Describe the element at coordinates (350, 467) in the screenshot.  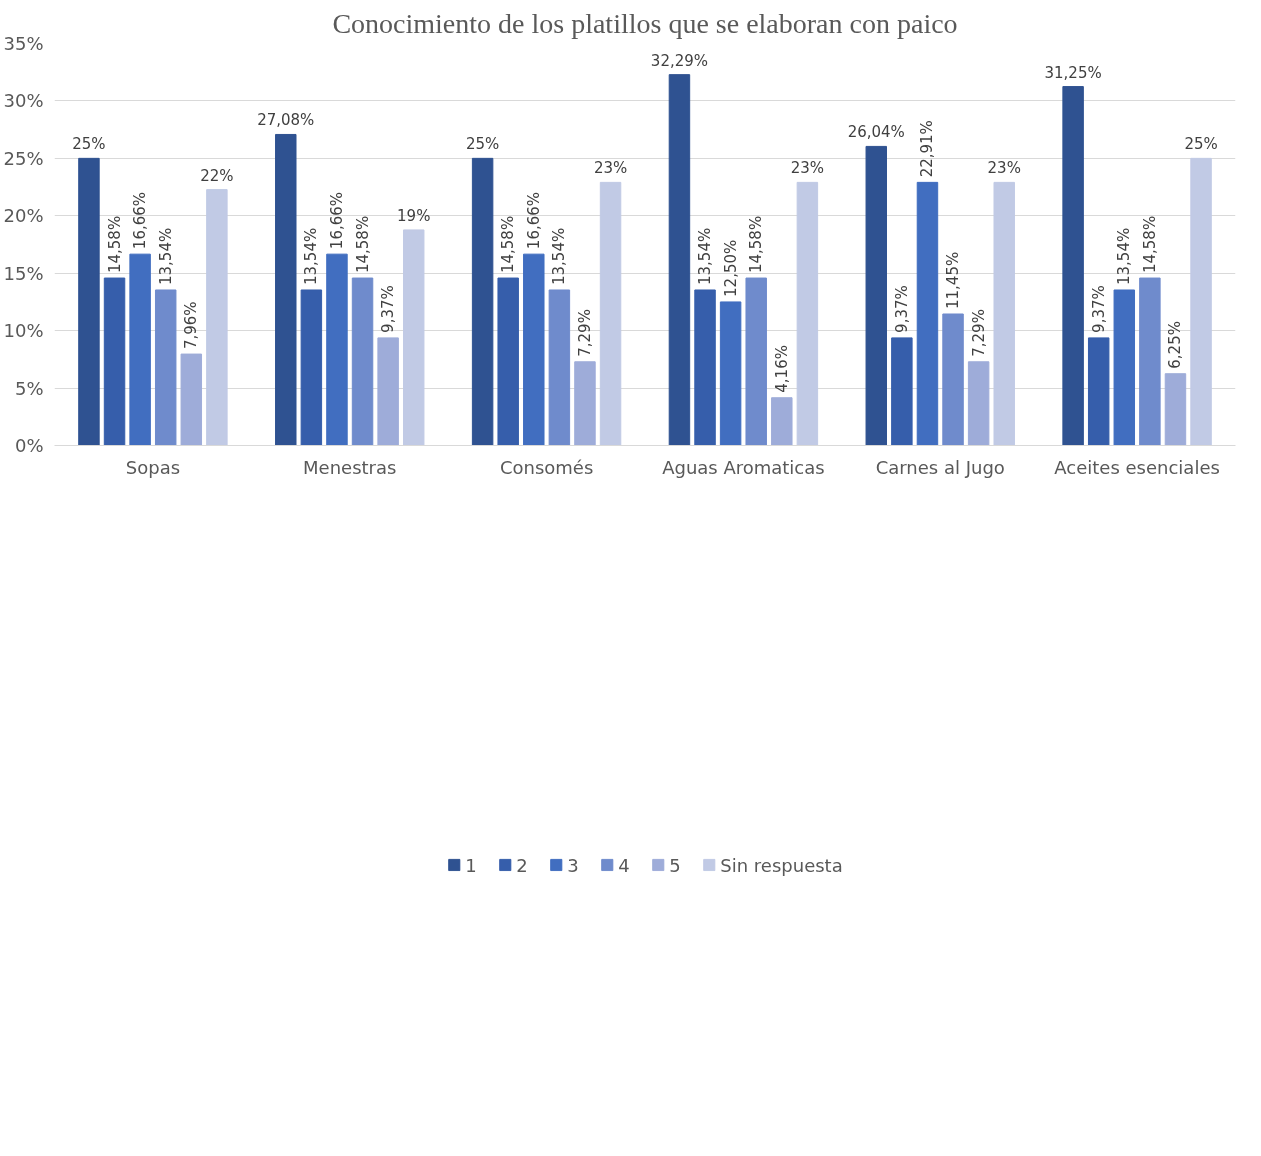
I see `x-tick-label: Menestras` at that location.